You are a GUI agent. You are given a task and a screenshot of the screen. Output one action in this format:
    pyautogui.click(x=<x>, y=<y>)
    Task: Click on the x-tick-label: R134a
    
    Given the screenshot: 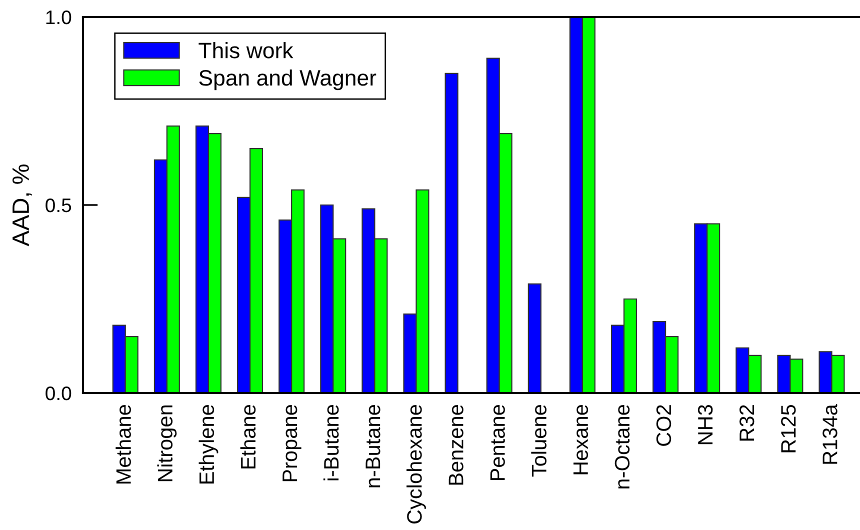 What is the action you would take?
    pyautogui.click(x=830, y=434)
    